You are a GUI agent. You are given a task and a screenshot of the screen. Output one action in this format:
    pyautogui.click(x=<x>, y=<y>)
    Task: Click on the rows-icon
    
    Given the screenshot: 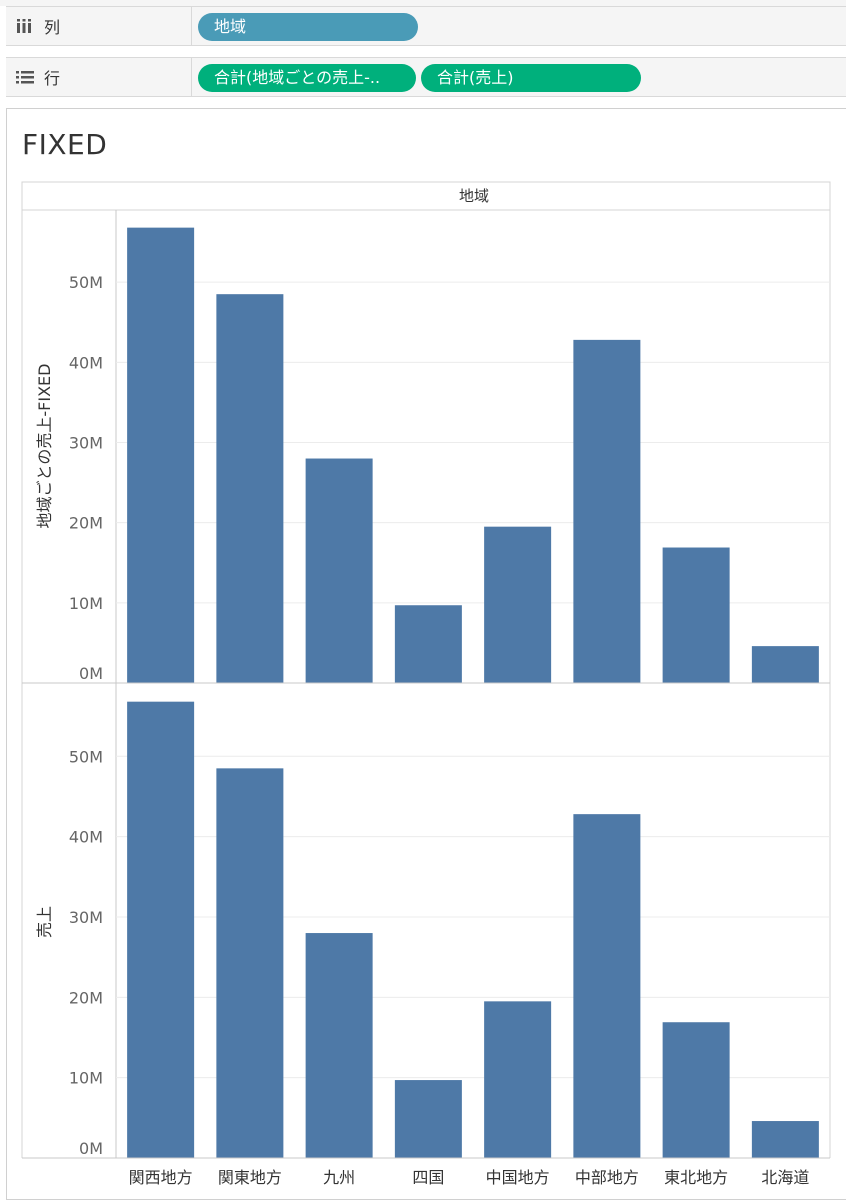 What is the action you would take?
    pyautogui.click(x=25, y=77)
    